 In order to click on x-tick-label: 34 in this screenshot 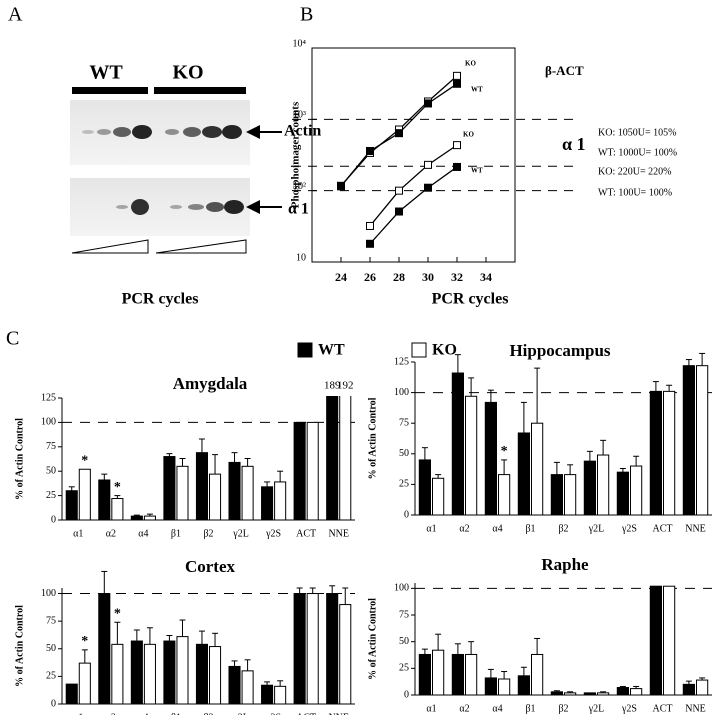, I will do `click(486, 277)`.